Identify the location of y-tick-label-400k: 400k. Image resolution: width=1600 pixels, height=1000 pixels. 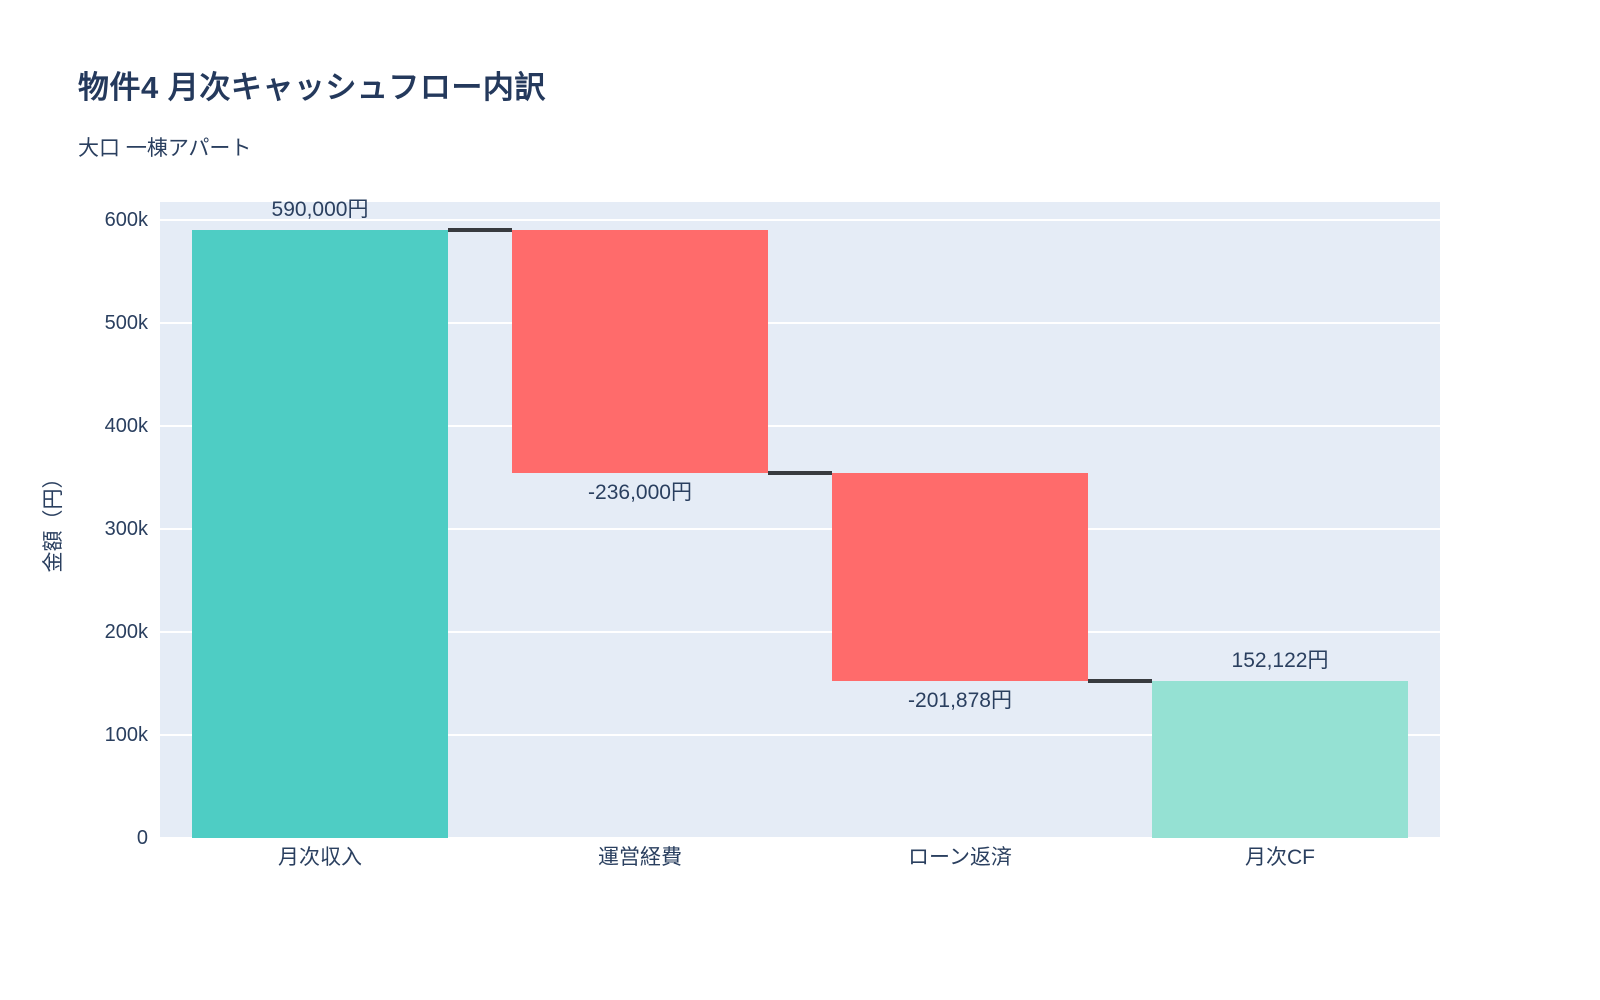
(126, 426).